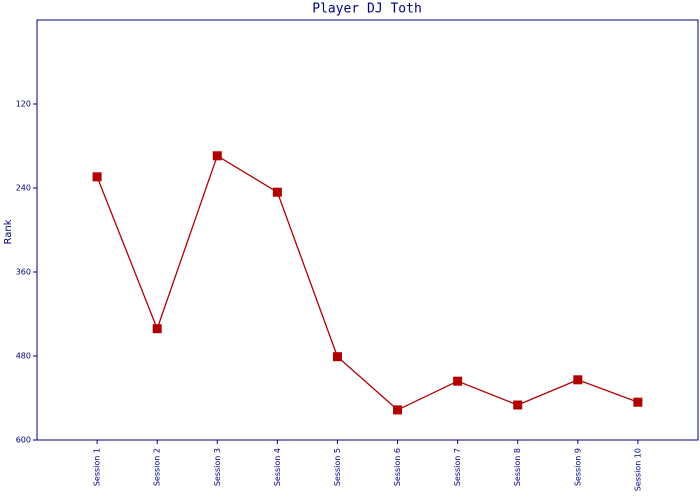  I want to click on x-tick-label: Session 4, so click(277, 467).